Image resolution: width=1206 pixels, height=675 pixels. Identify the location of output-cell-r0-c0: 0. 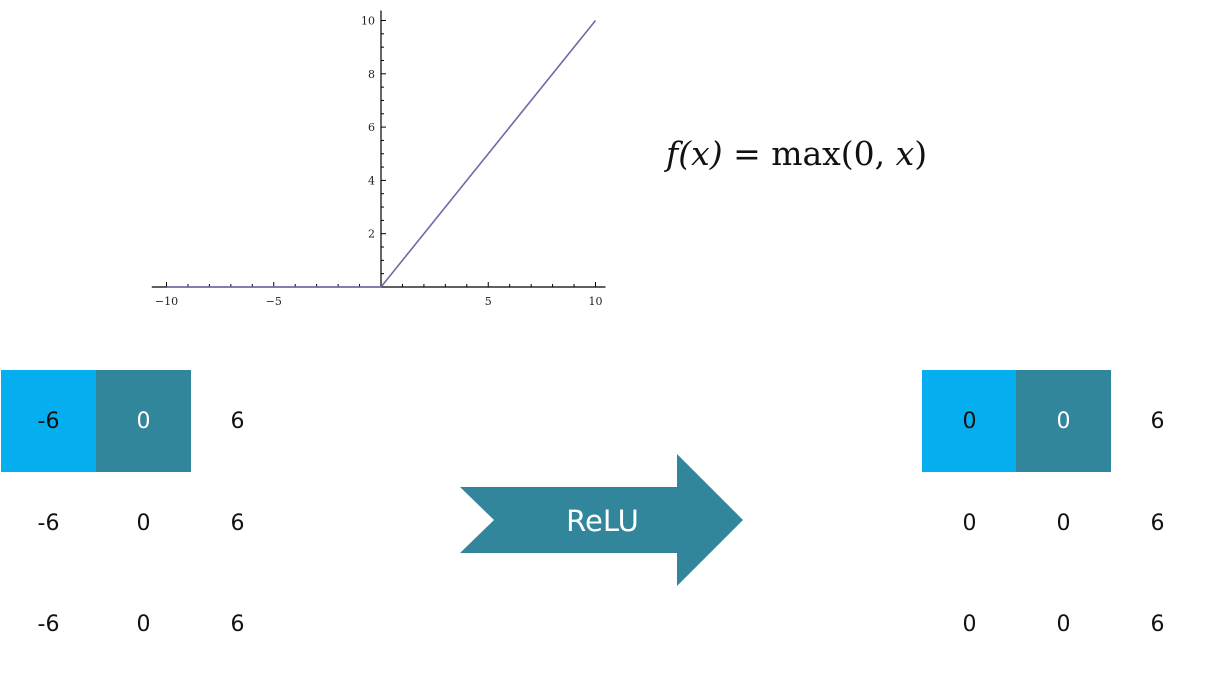
(969, 421).